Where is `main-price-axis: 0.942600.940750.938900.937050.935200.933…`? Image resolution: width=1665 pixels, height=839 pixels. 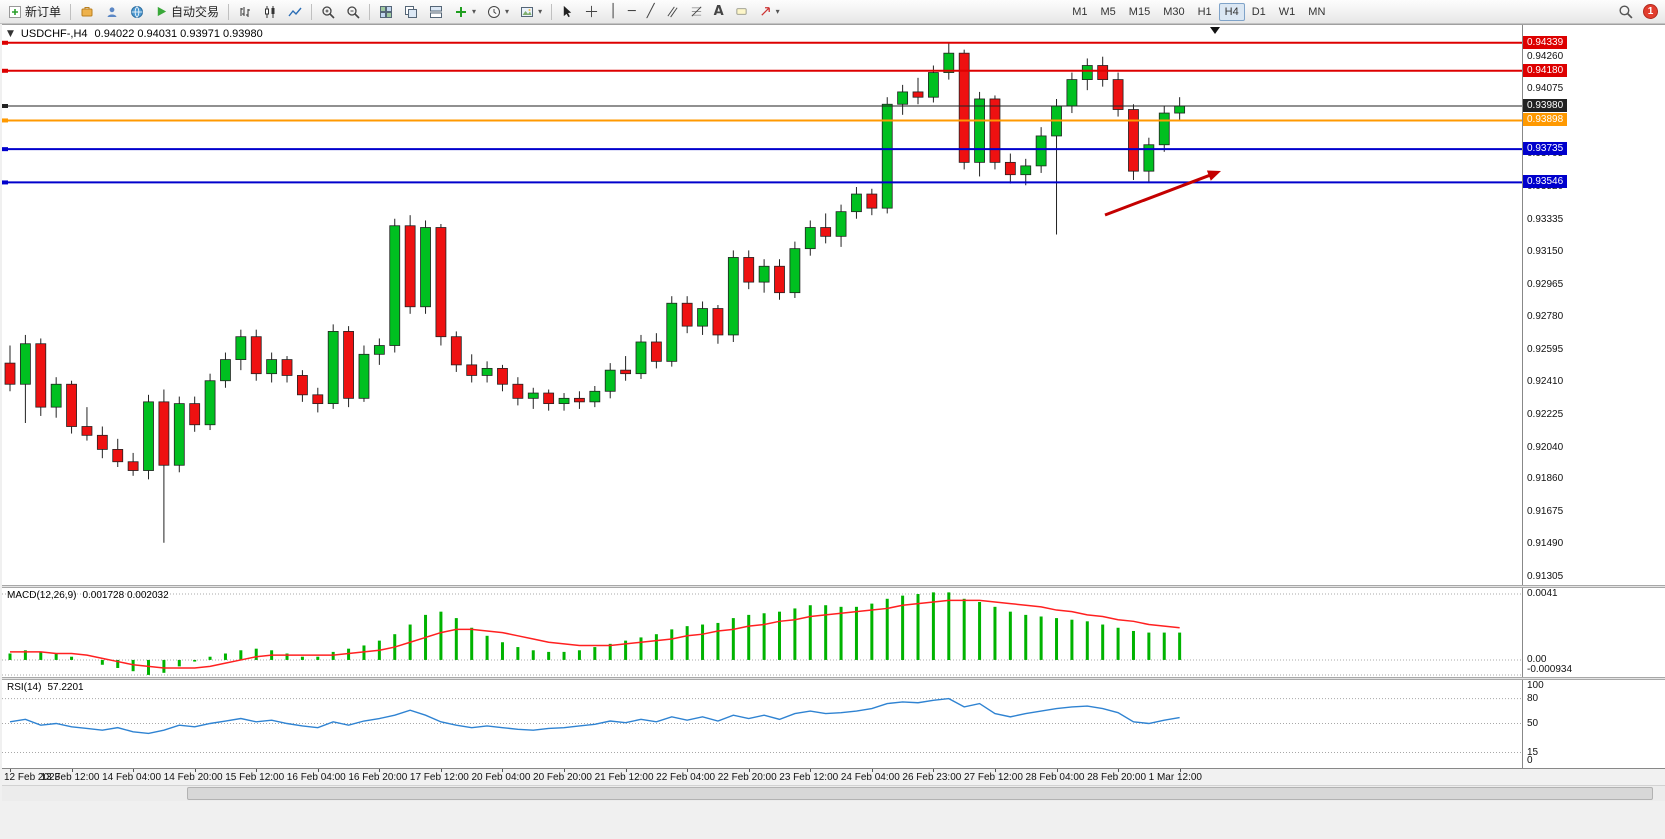
main-price-axis: 0.942600.940750.938900.937050.935200.933… is located at coordinates (1594, 305).